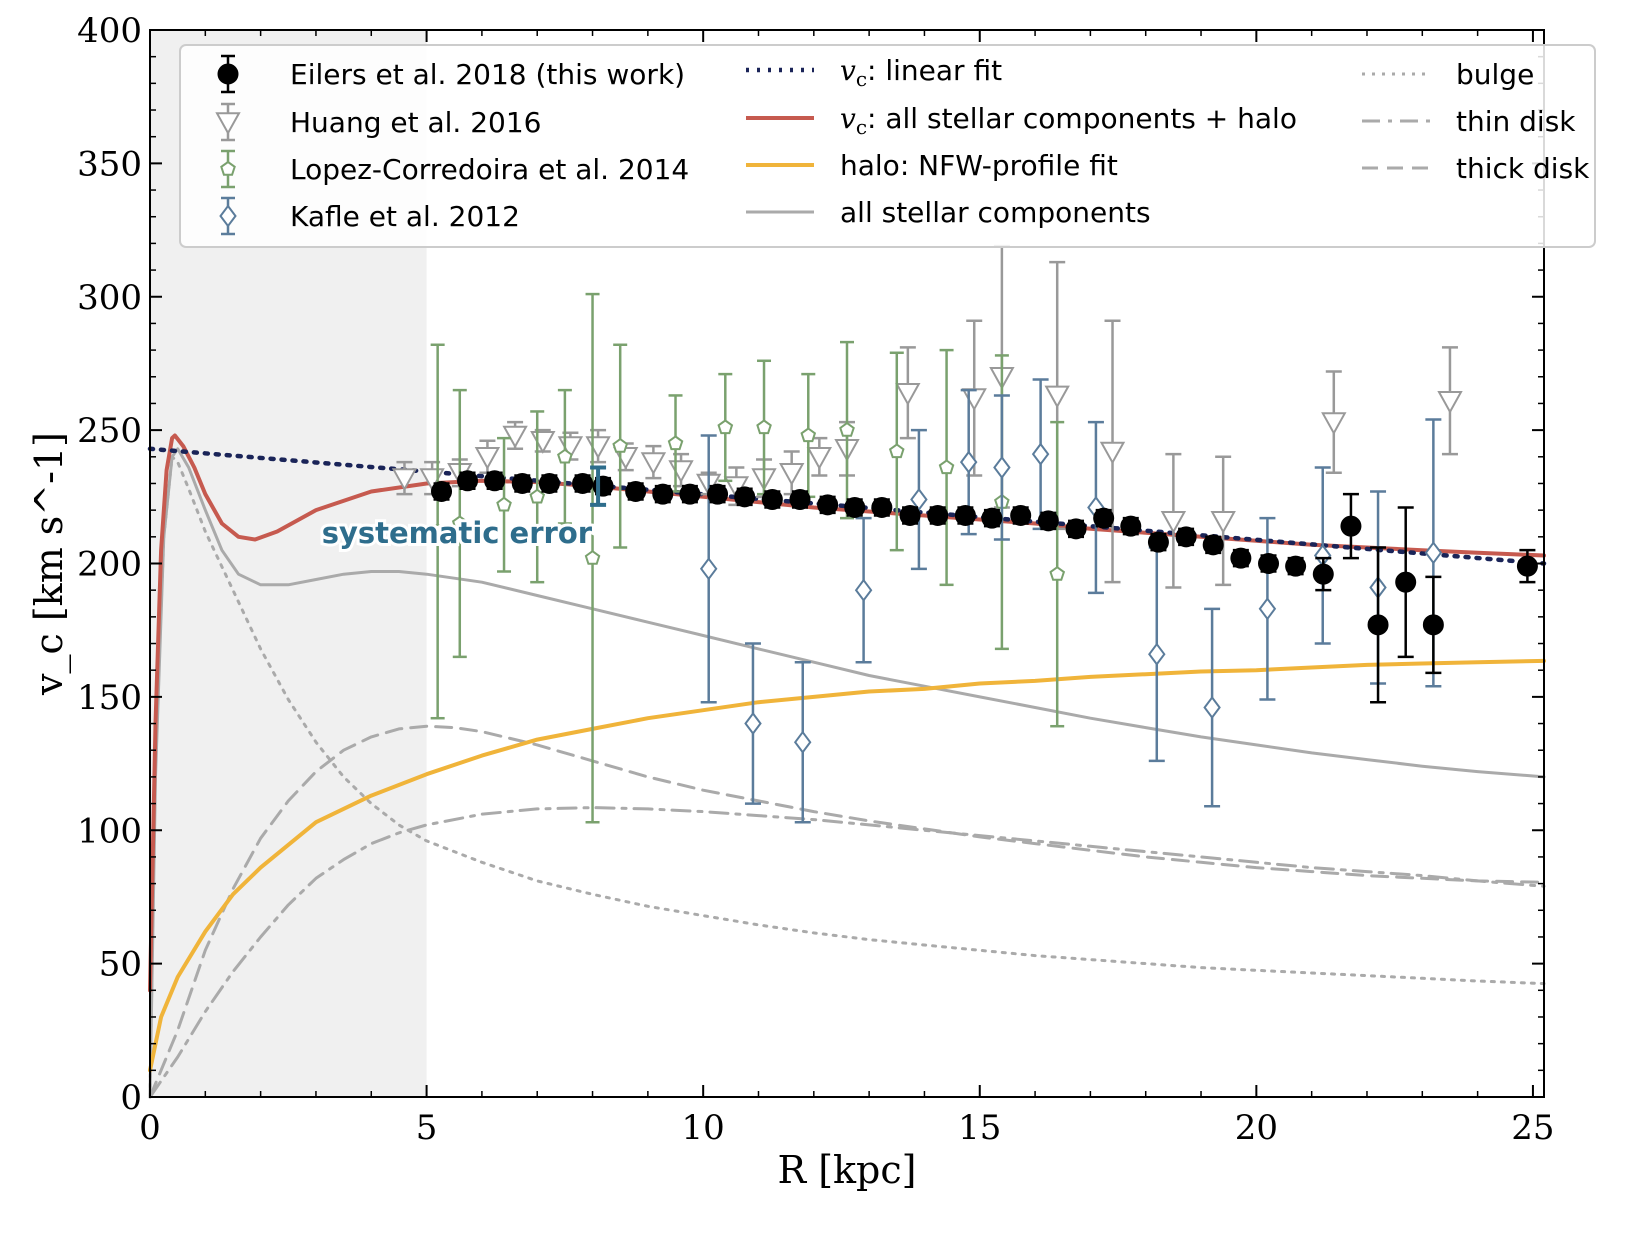 Image resolution: width=1632 pixels, height=1254 pixels. Describe the element at coordinates (109, 831) in the screenshot. I see `y-tick-label: 100` at that location.